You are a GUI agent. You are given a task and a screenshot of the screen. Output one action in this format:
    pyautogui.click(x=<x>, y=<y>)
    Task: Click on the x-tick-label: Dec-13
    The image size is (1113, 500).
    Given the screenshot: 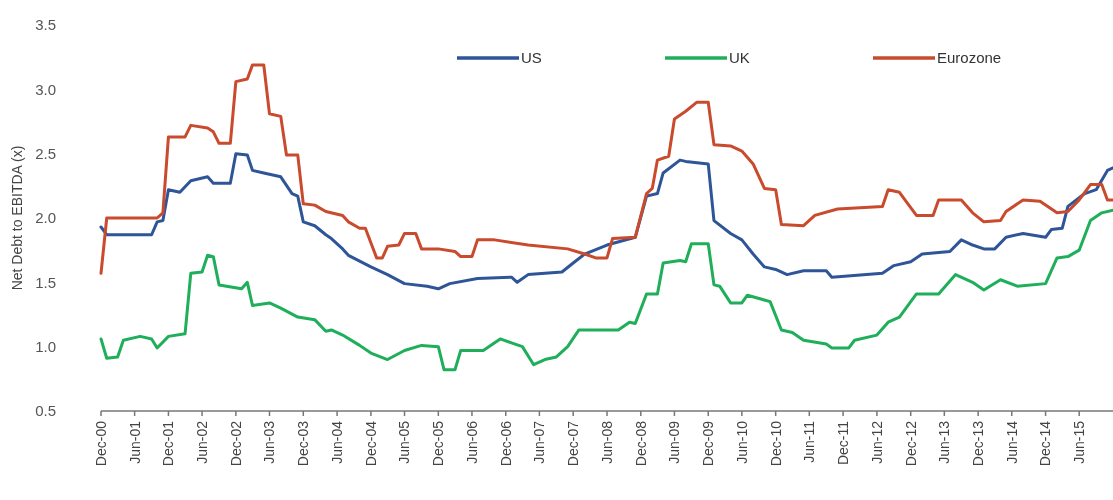 What is the action you would take?
    pyautogui.click(x=978, y=443)
    